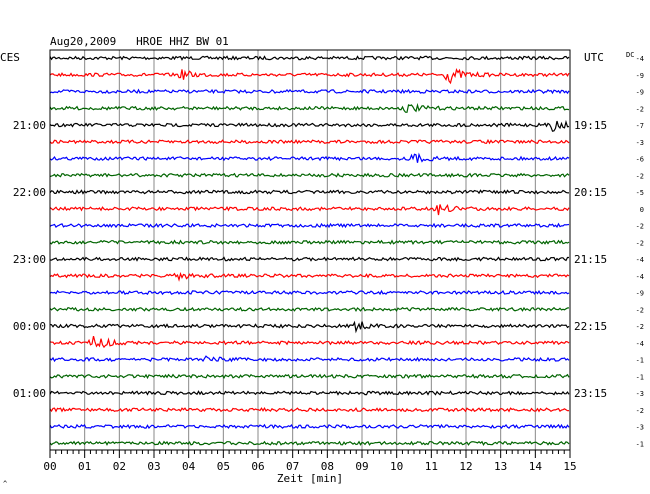 The width and height of the screenshot is (650, 494). What do you see at coordinates (29, 393) in the screenshot?
I see `left-time-0100: 01:00` at bounding box center [29, 393].